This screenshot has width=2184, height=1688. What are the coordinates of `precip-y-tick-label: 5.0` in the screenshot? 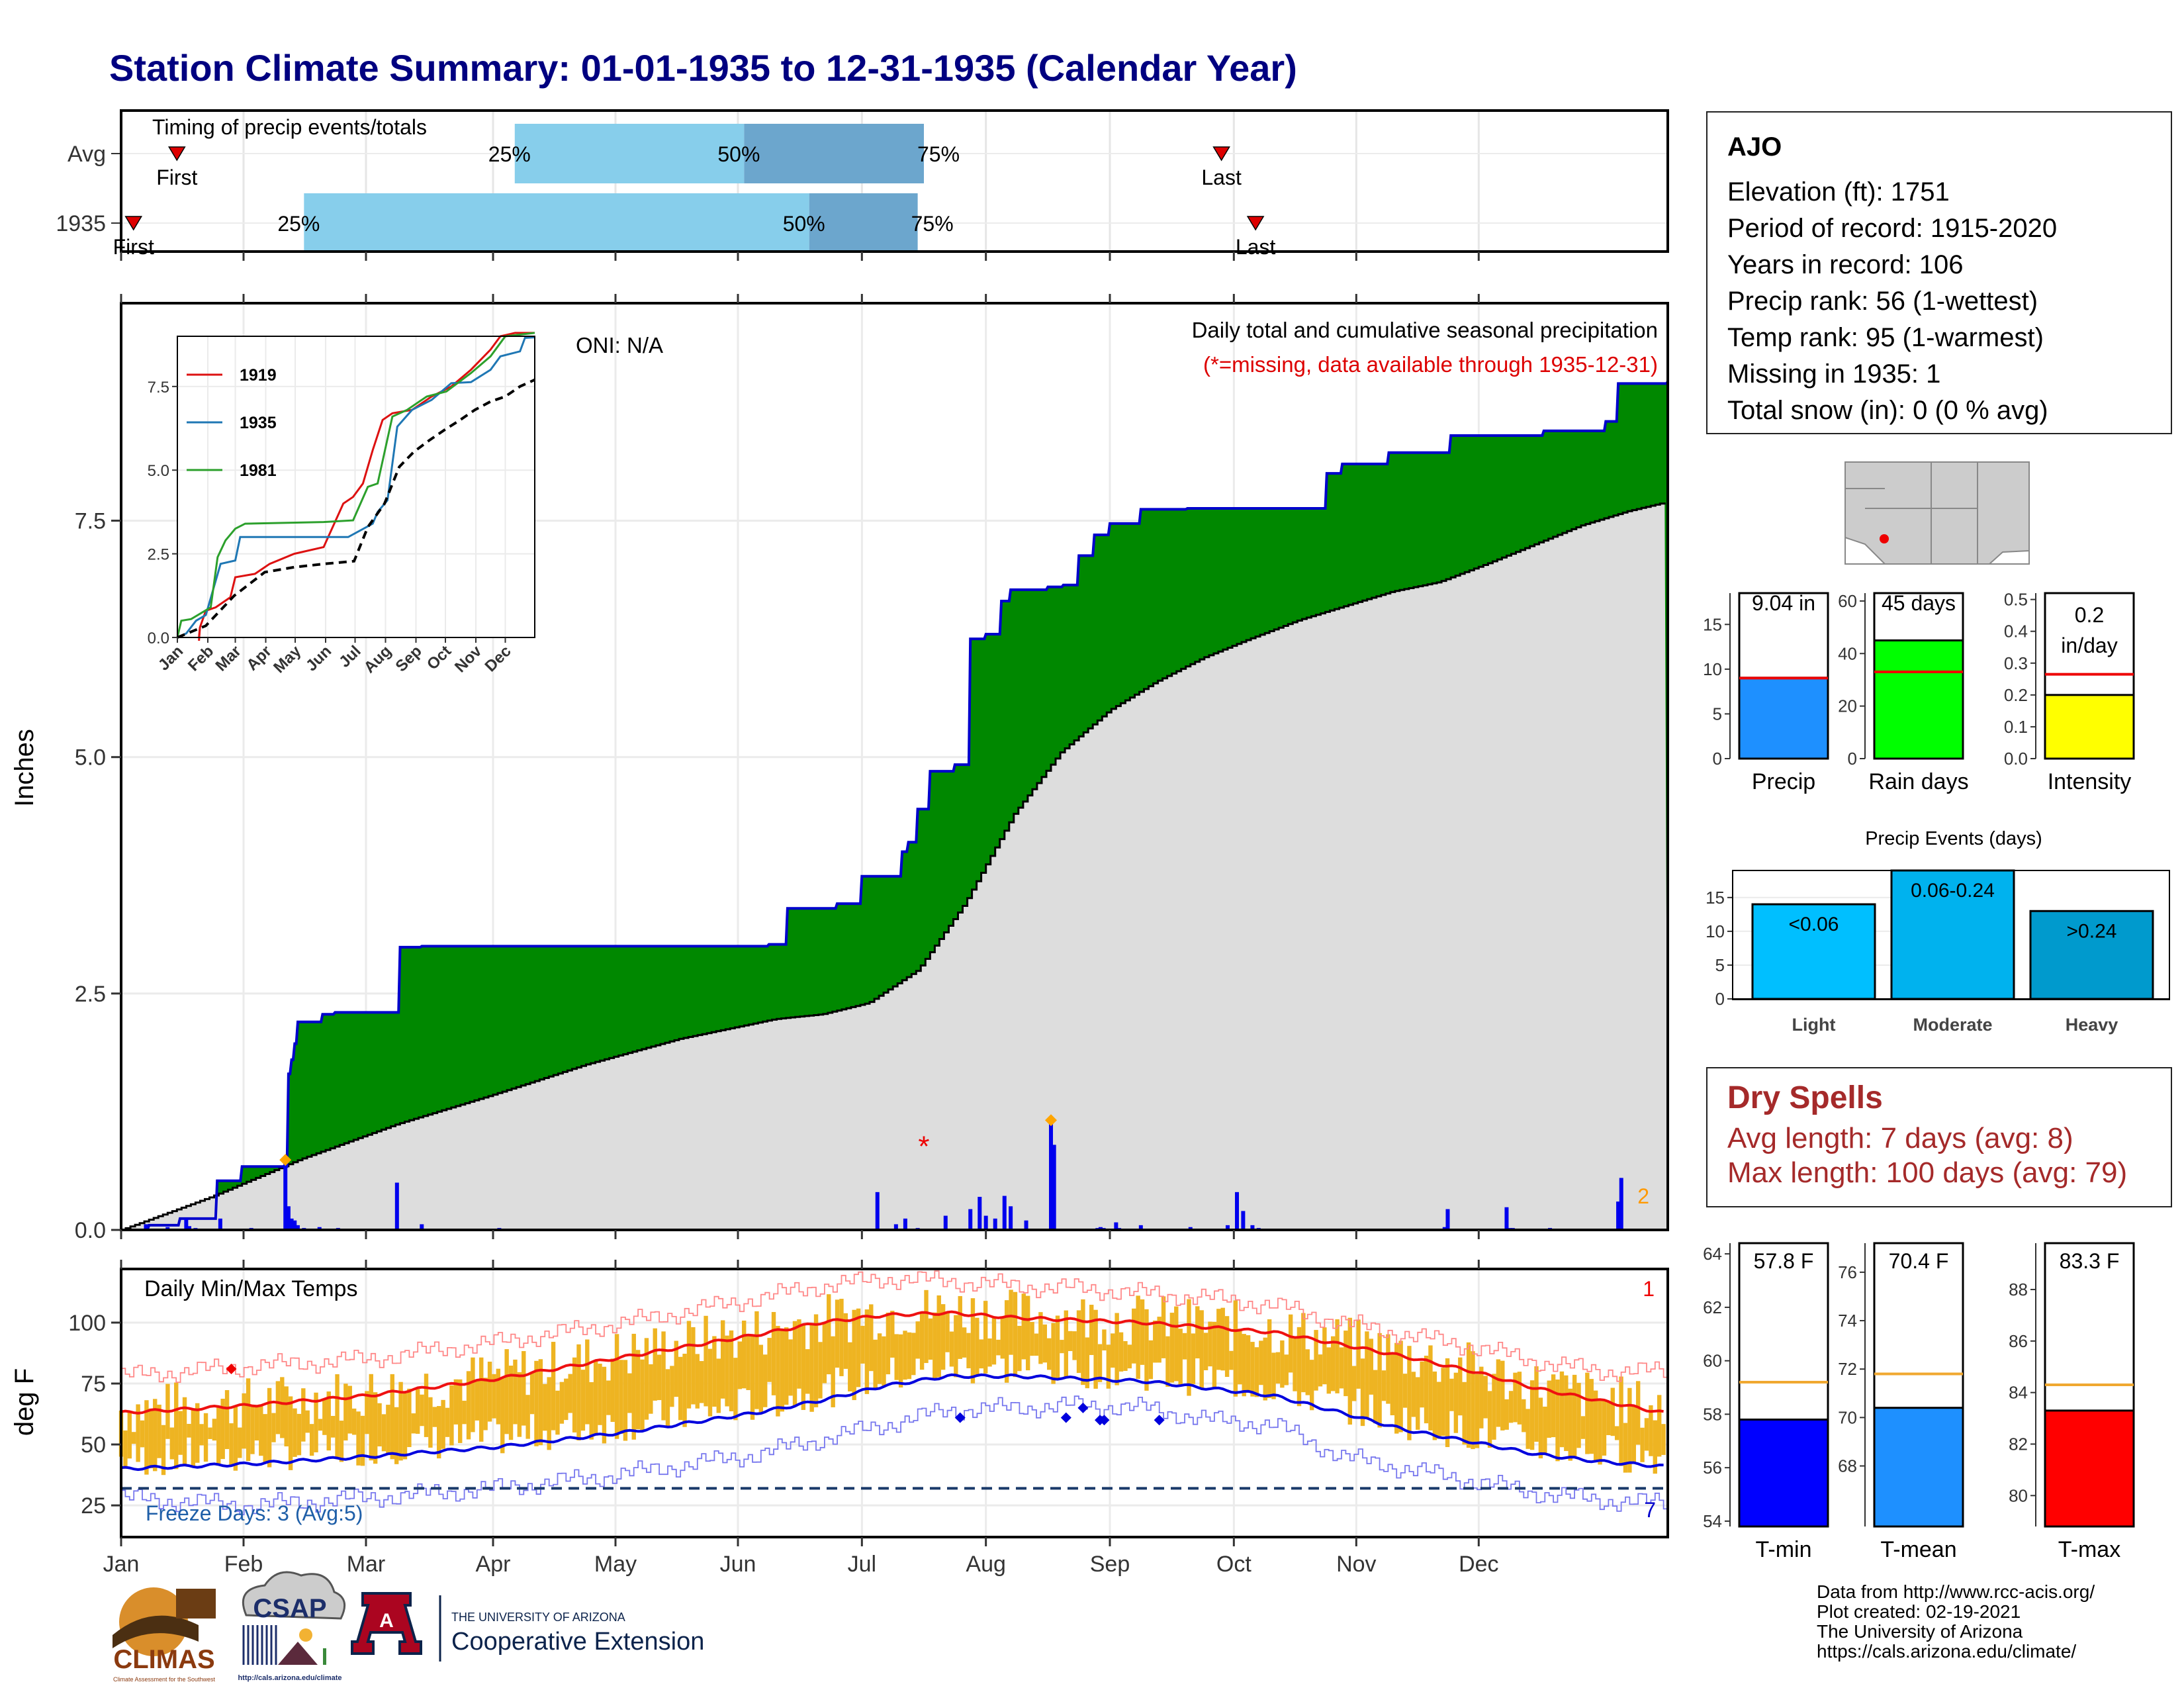 It's located at (90, 758).